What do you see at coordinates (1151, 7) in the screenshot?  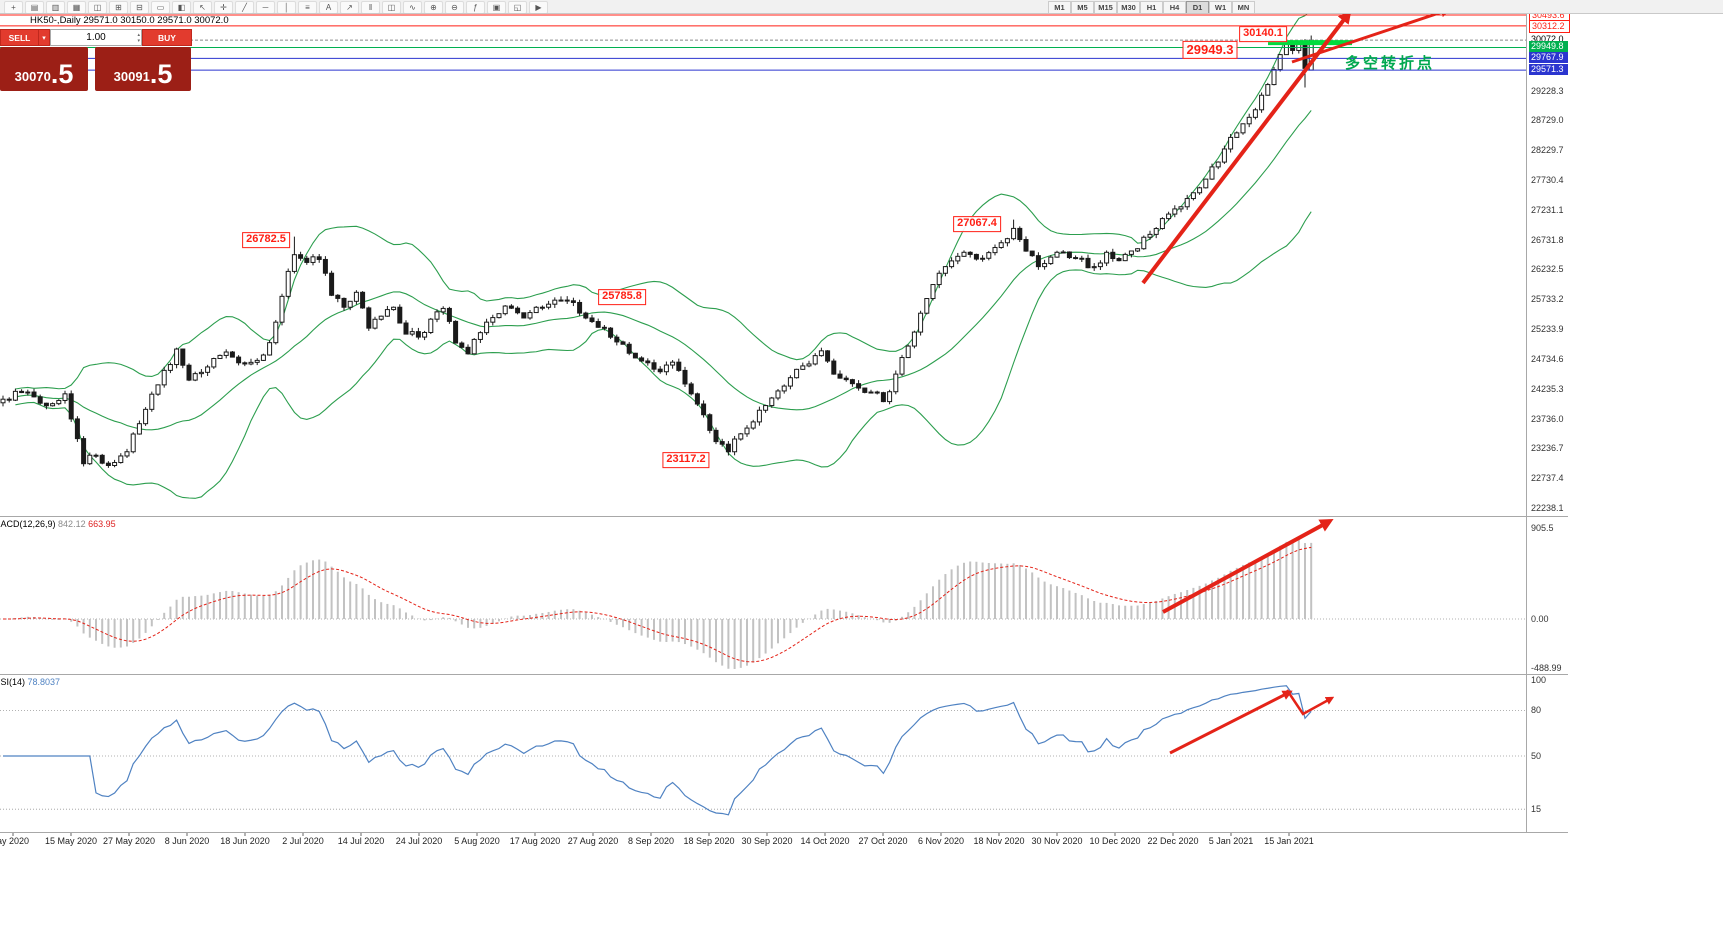 I see `timeframe-h1-button: H1` at bounding box center [1151, 7].